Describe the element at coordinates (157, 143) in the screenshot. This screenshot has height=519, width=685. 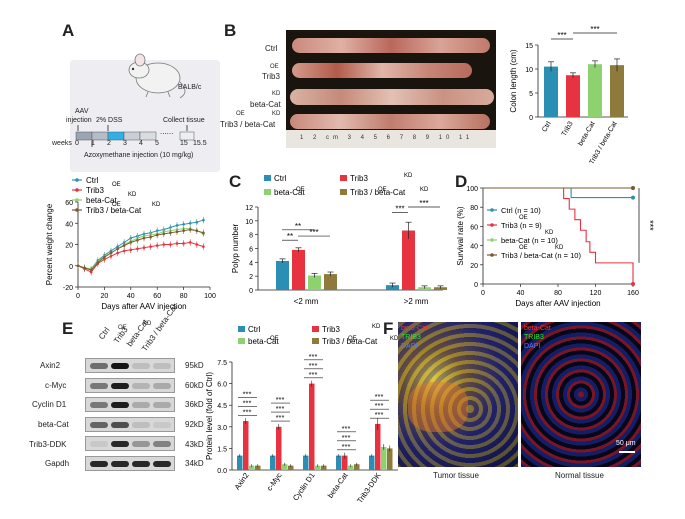
I see `week-5: 5` at that location.